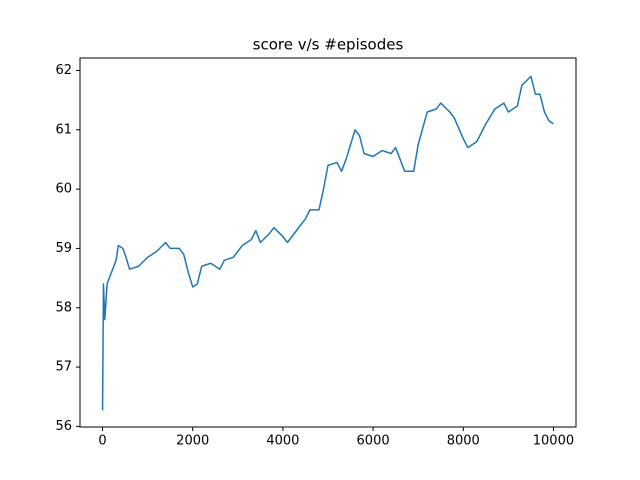 The image size is (640, 480). I want to click on y-tick-label: 62, so click(63, 70).